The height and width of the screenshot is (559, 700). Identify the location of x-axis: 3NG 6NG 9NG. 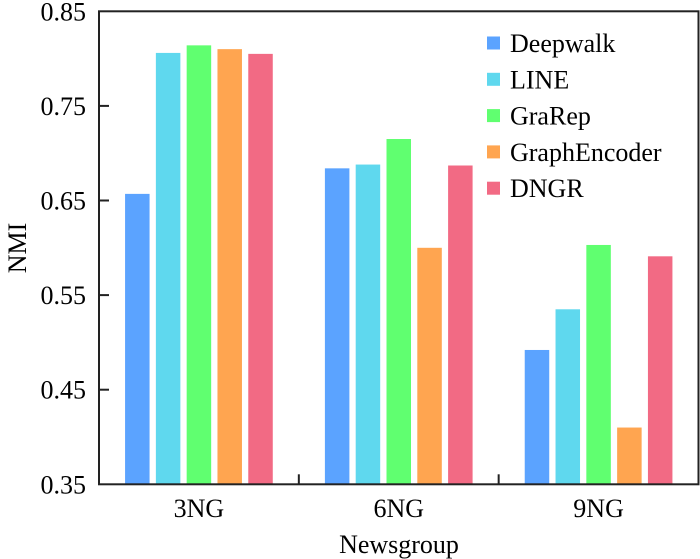
(399, 498).